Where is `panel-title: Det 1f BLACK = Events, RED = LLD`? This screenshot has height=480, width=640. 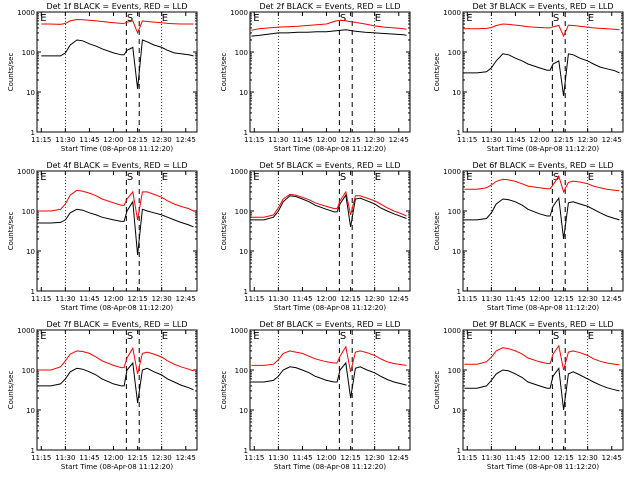
panel-title: Det 1f BLACK = Events, RED = LLD is located at coordinates (116, 6).